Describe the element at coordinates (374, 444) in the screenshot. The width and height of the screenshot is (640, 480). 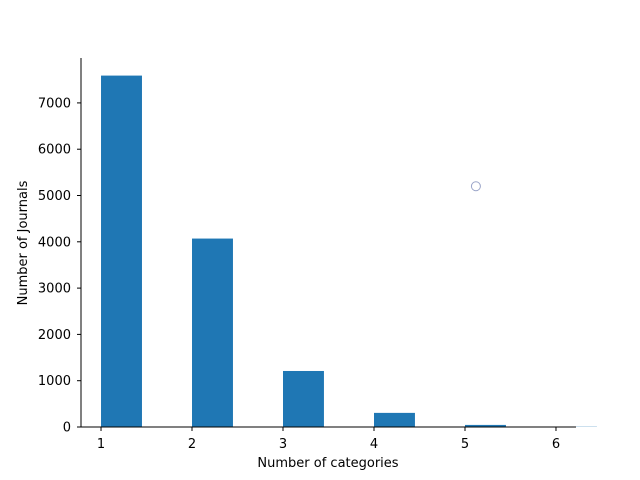
I see `x-tick-label-4: 4` at that location.